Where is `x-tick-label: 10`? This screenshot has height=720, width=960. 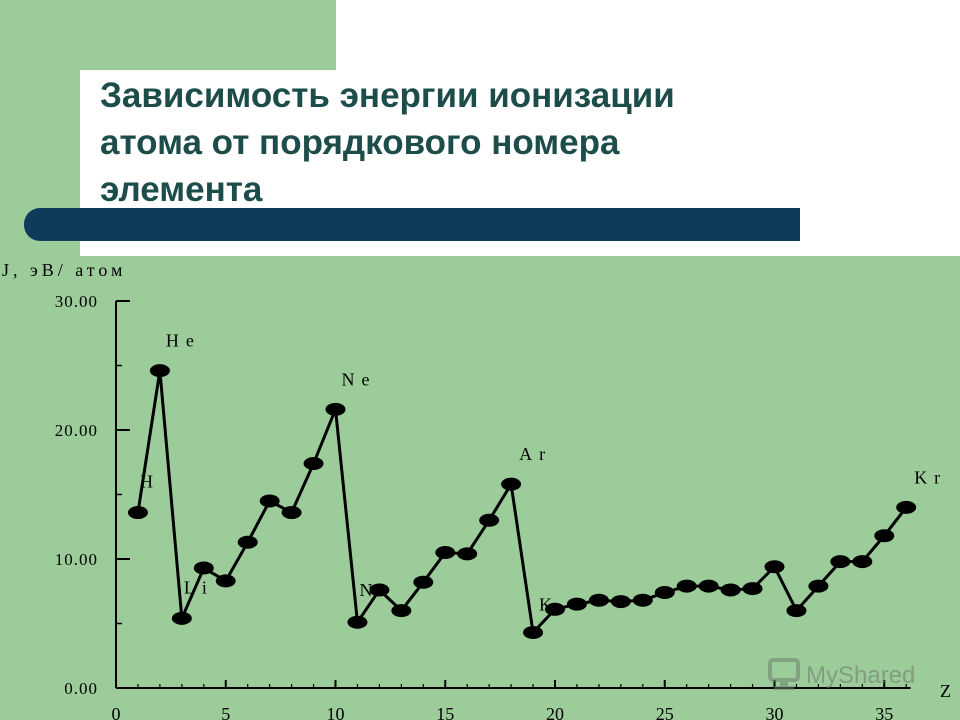 x-tick-label: 10 is located at coordinates (336, 712).